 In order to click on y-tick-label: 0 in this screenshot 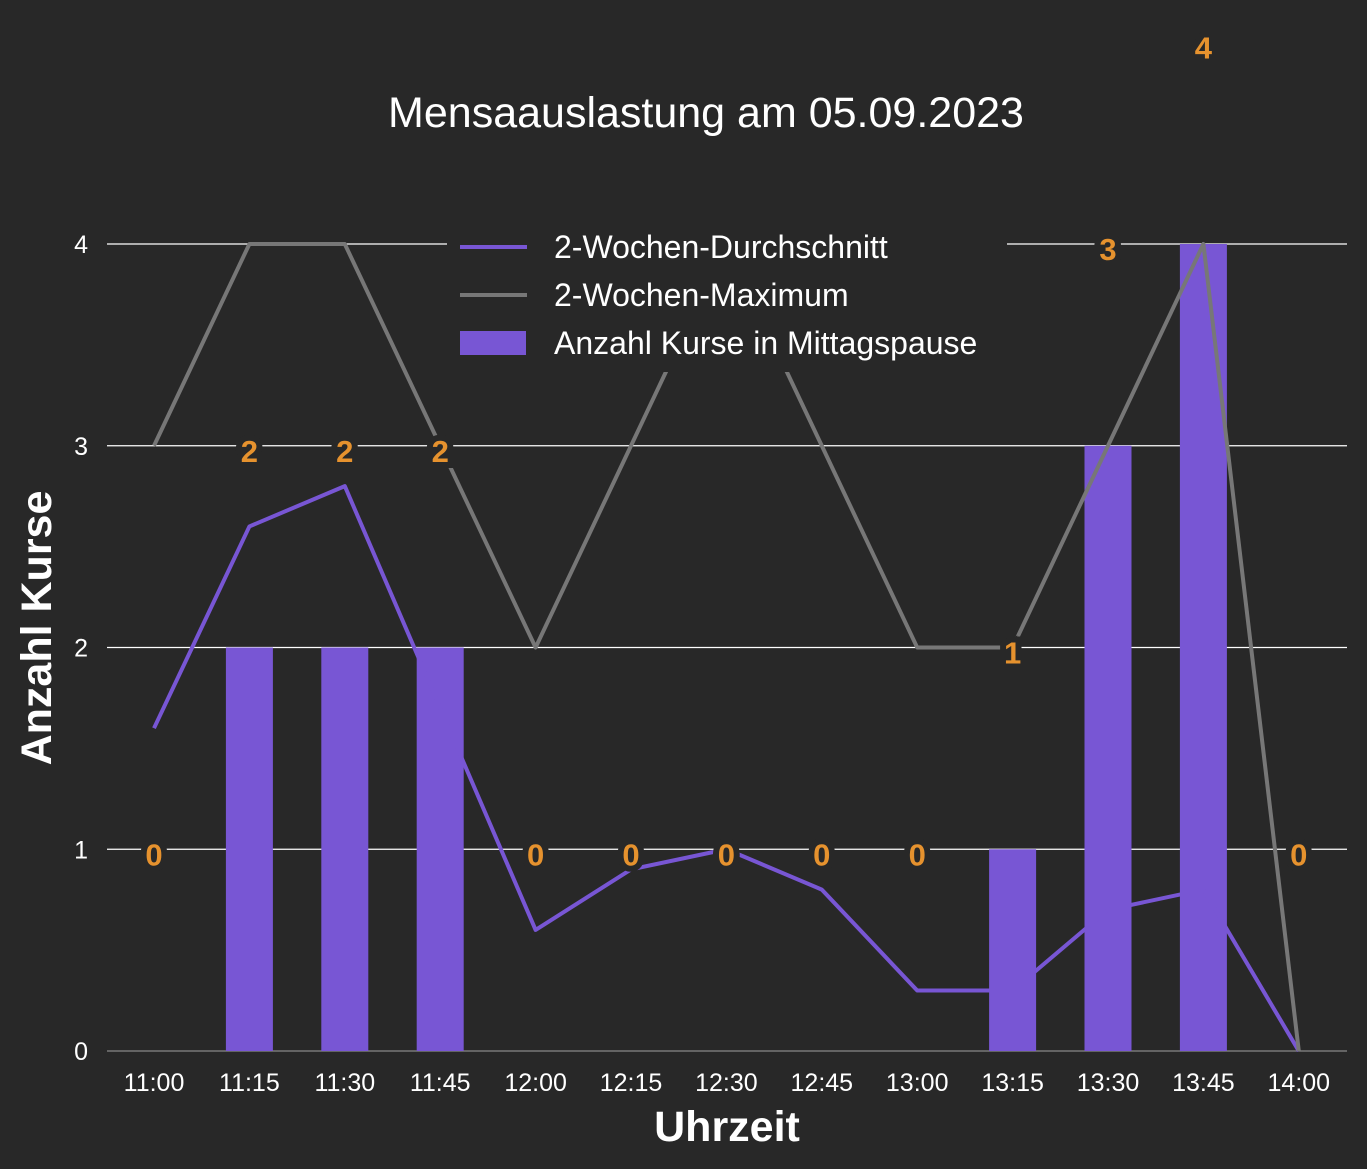, I will do `click(81, 1052)`.